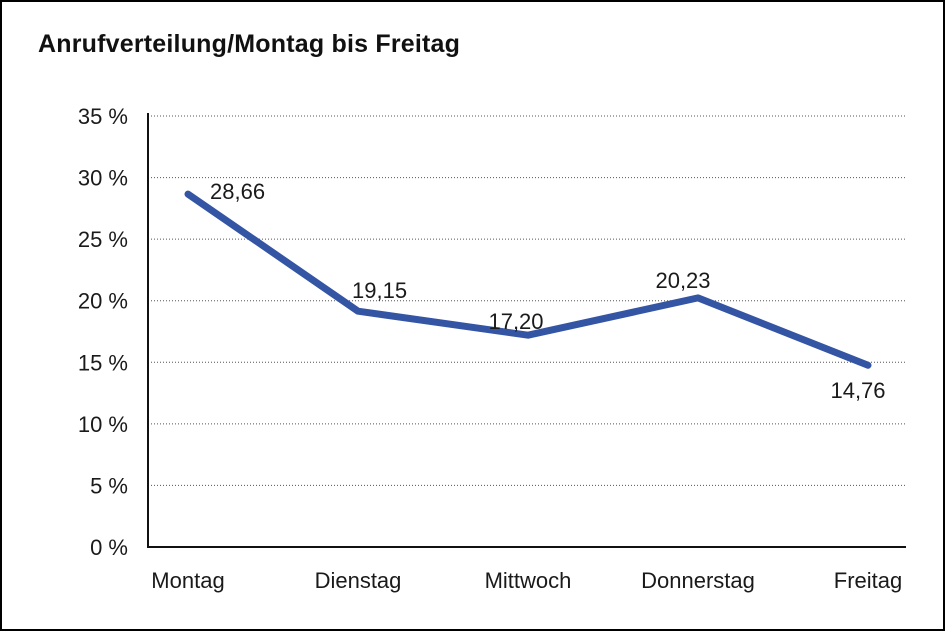 This screenshot has height=631, width=945. I want to click on x-category-label: Freitag, so click(868, 580).